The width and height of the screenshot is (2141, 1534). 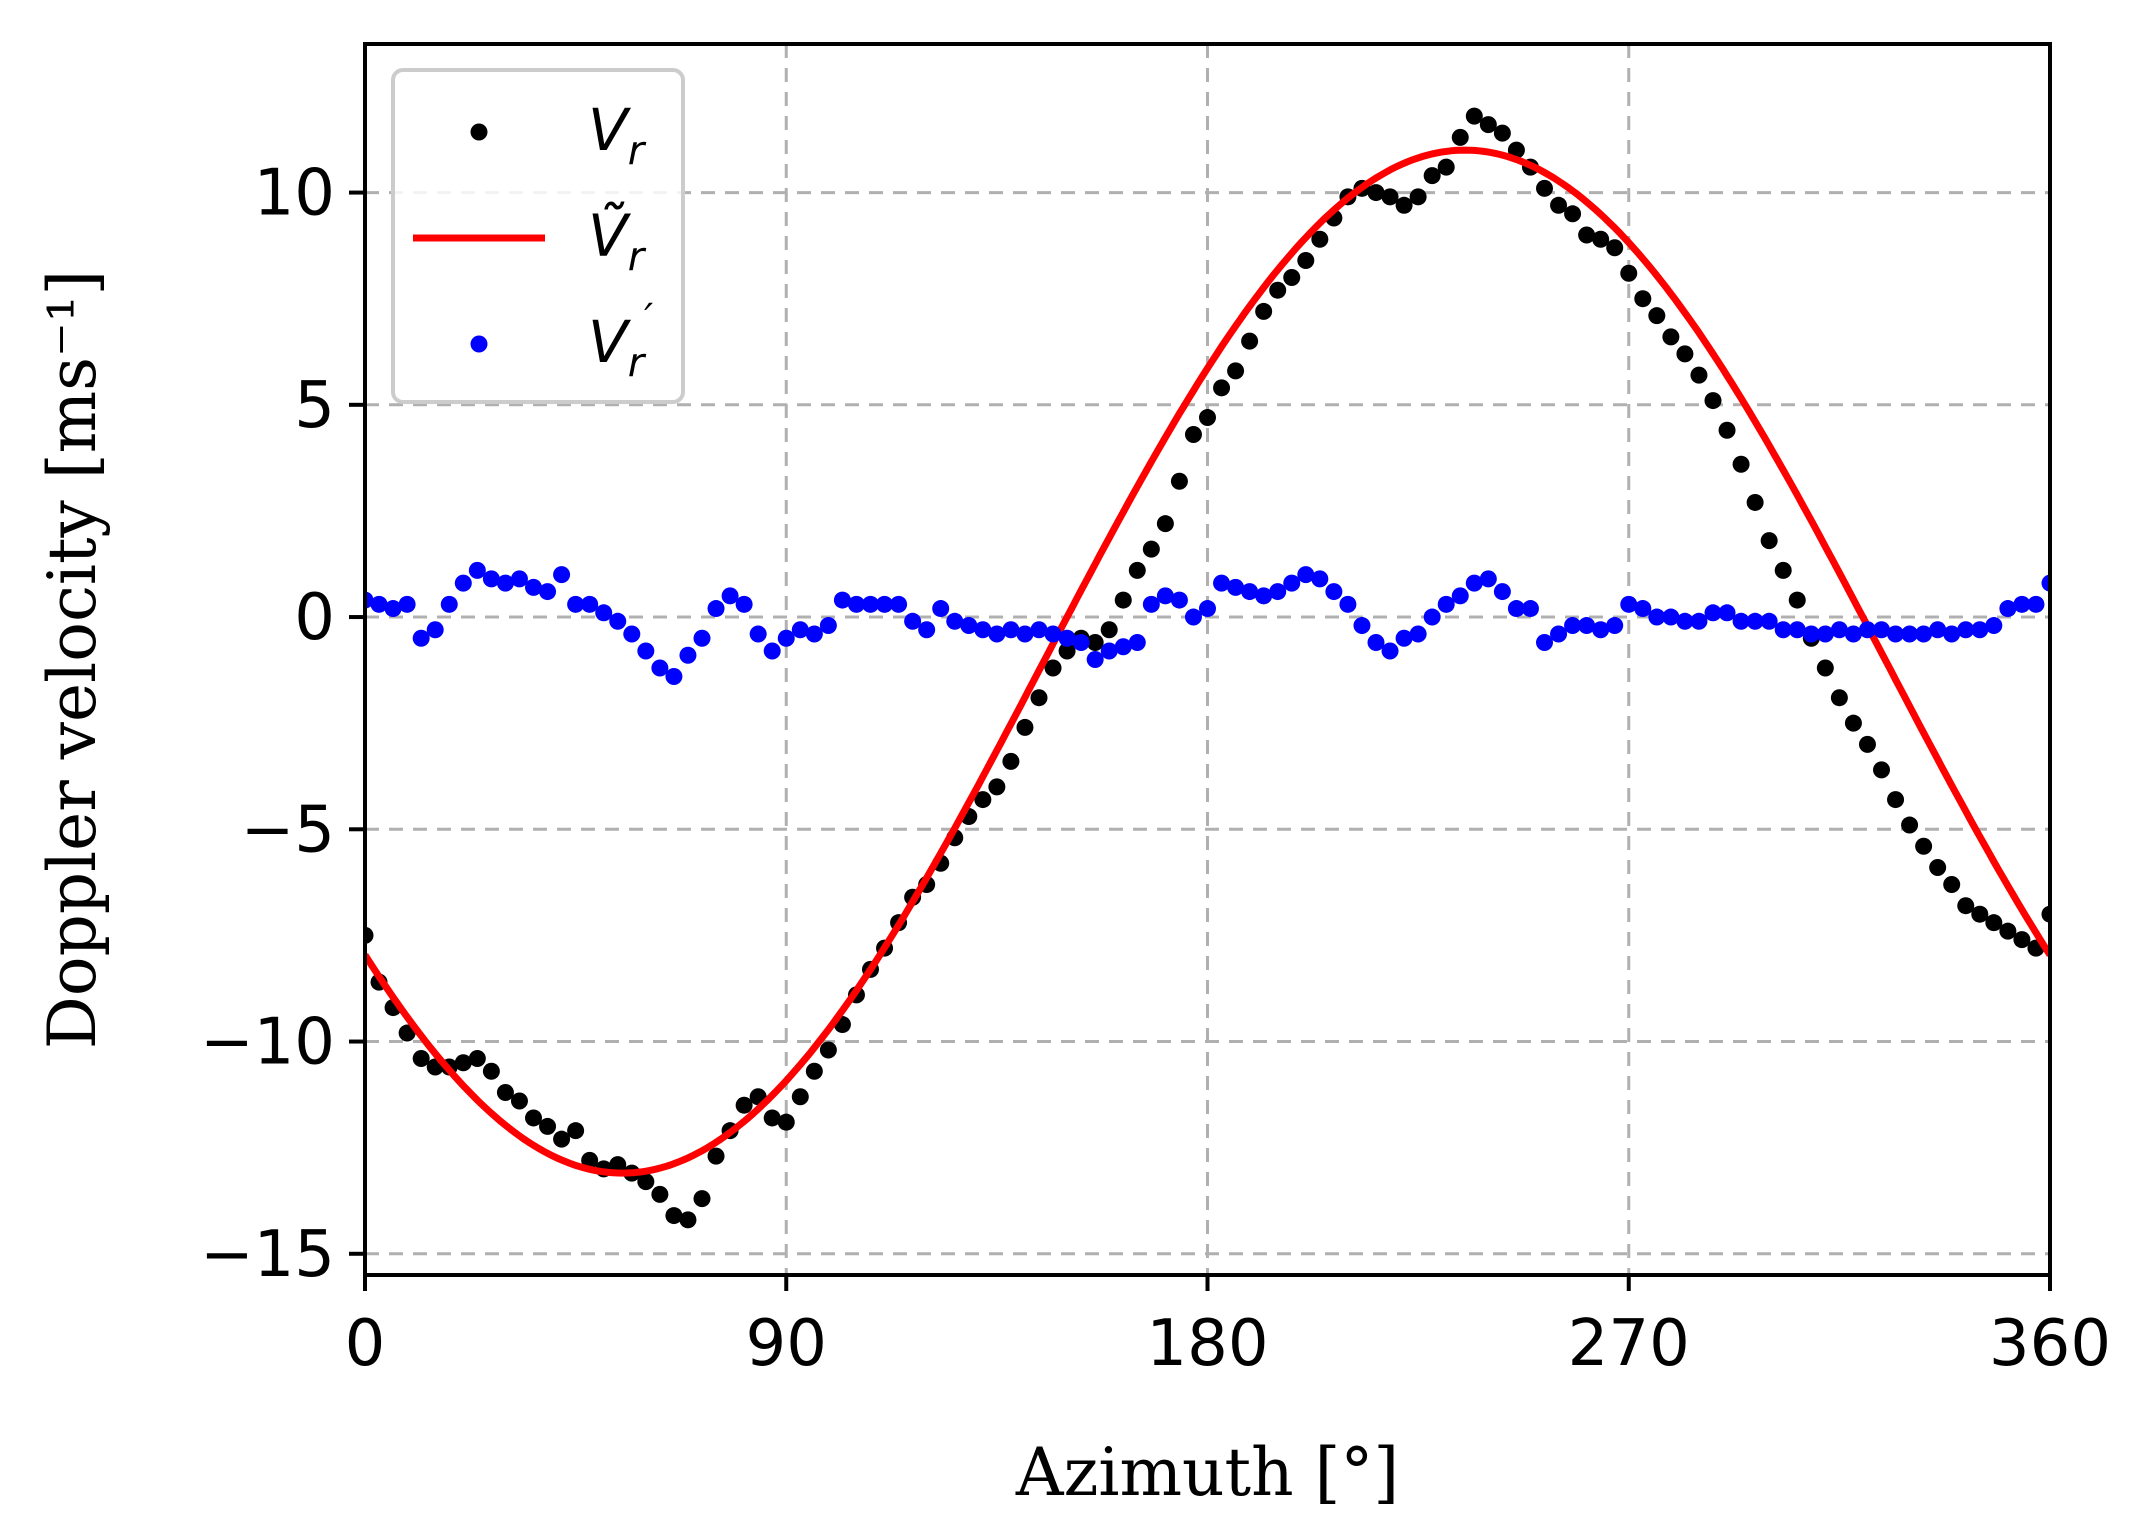 I want to click on legend-entry-label: Vr, so click(x=617, y=135).